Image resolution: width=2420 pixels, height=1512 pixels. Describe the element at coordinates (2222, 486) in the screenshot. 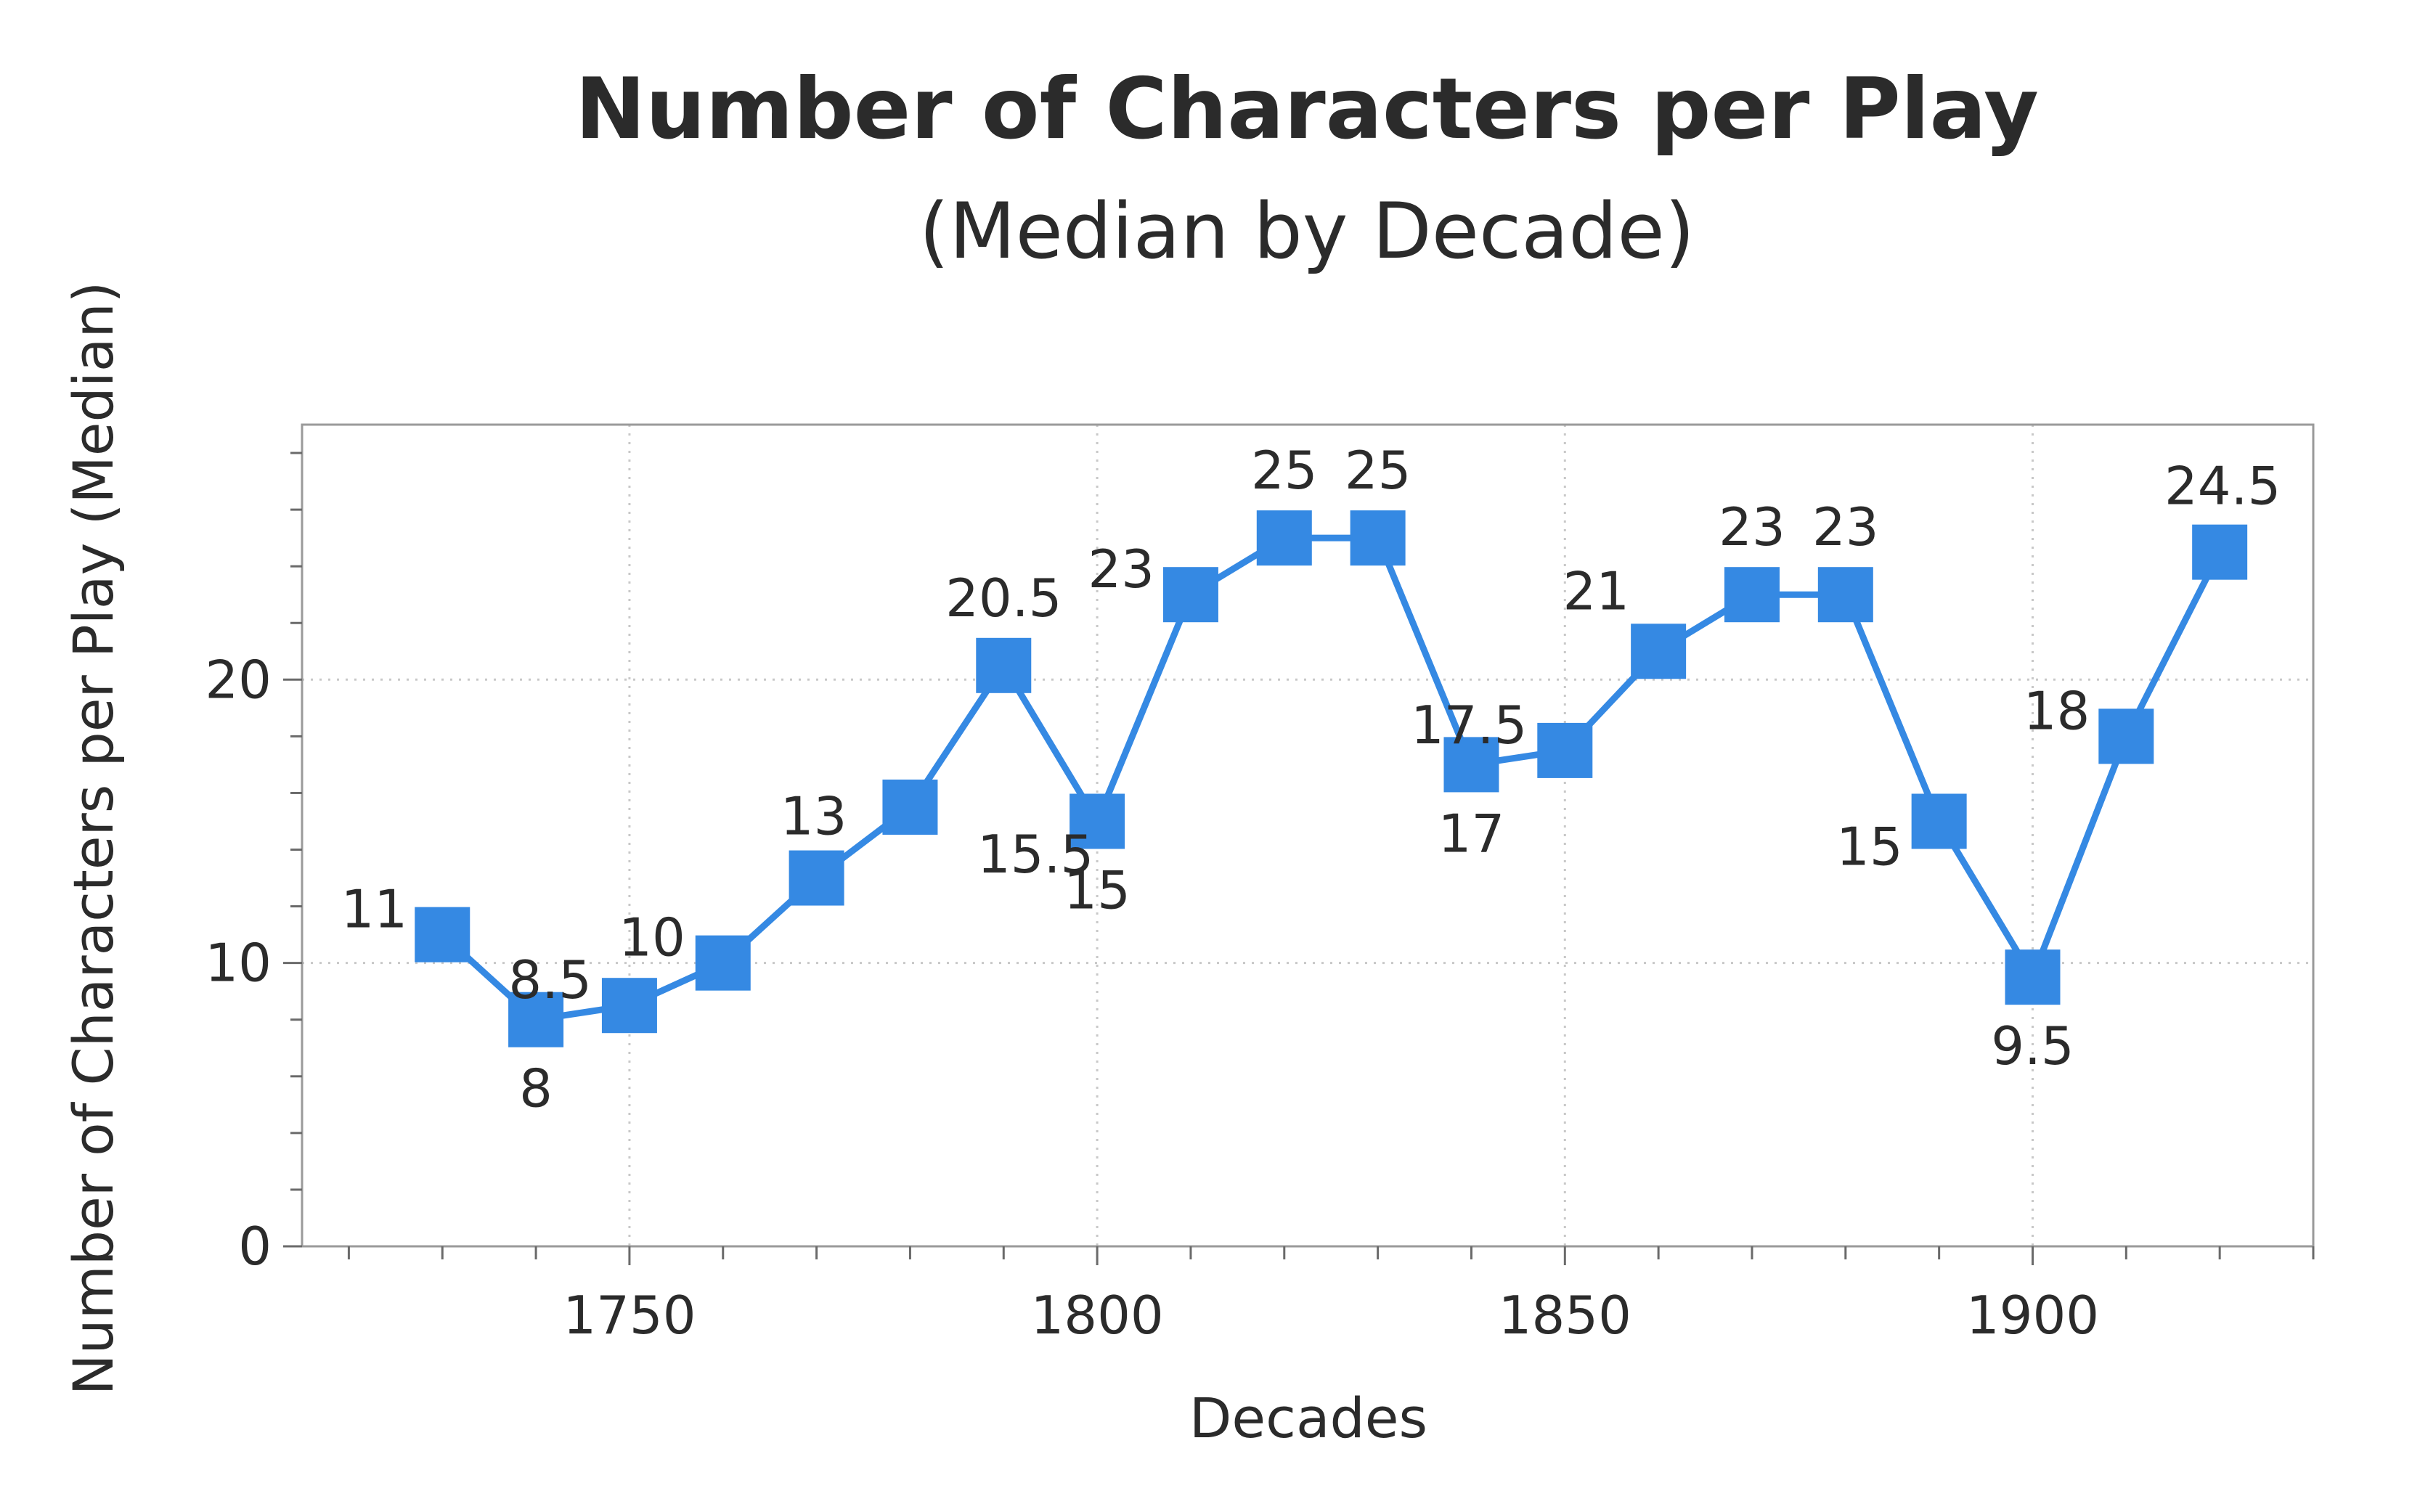

I see `data-label: 24.5` at that location.